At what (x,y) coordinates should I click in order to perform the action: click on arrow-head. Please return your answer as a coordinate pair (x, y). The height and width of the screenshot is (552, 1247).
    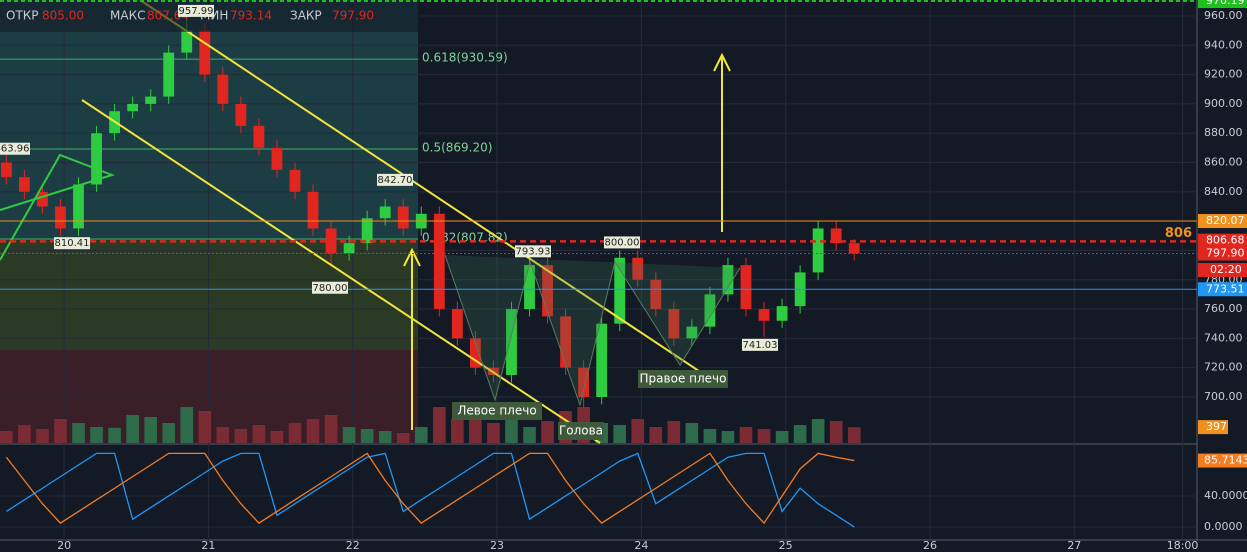
    Looking at the image, I should click on (412, 257).